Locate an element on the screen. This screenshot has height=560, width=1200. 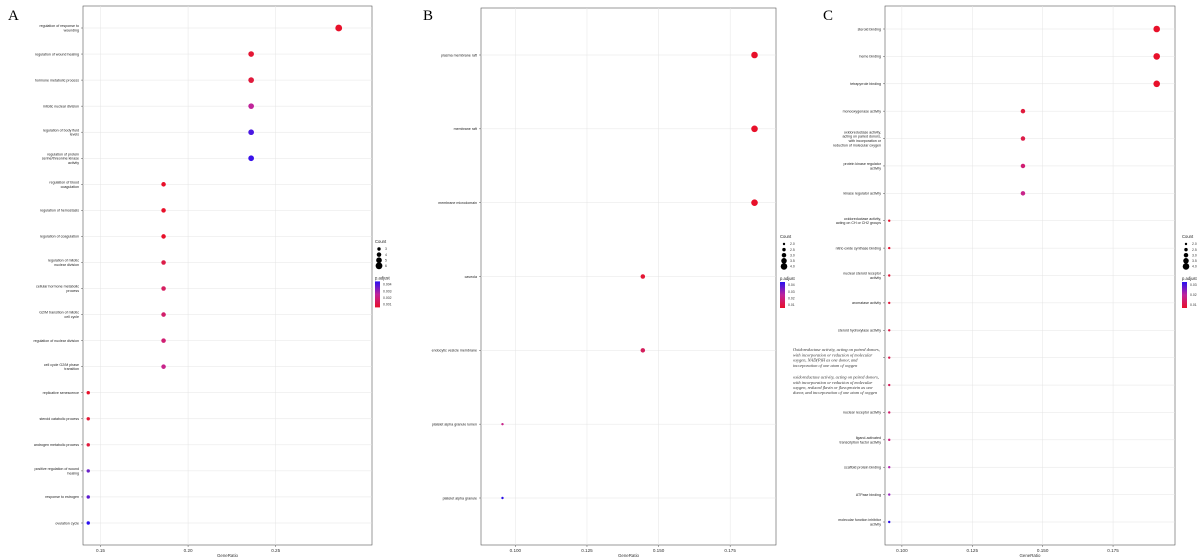
y-tick-label: membrane microdomain is located at coordinates (457, 203).